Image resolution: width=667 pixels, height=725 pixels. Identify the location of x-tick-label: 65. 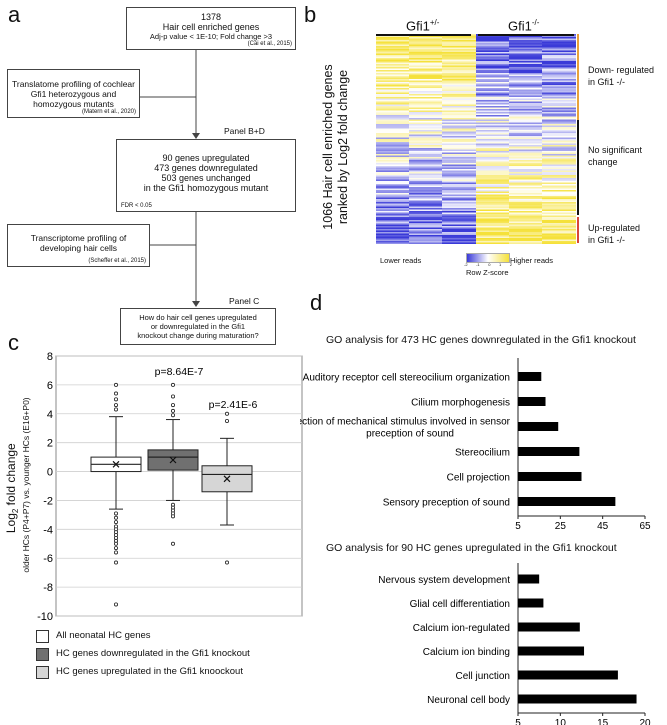
(645, 526).